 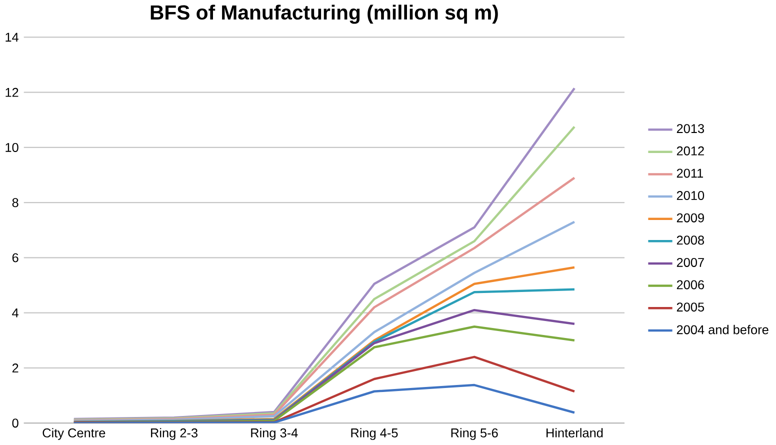 I want to click on x-tick-label: Ring 3-4, so click(x=274, y=434).